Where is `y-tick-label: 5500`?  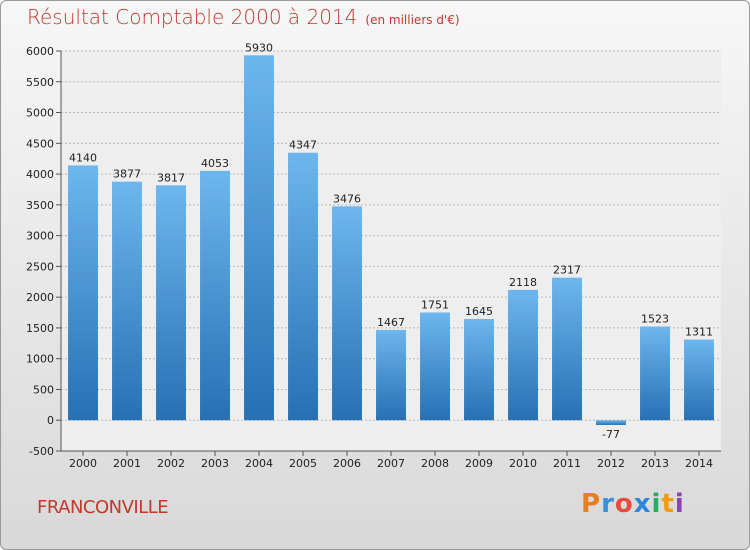
y-tick-label: 5500 is located at coordinates (40, 82).